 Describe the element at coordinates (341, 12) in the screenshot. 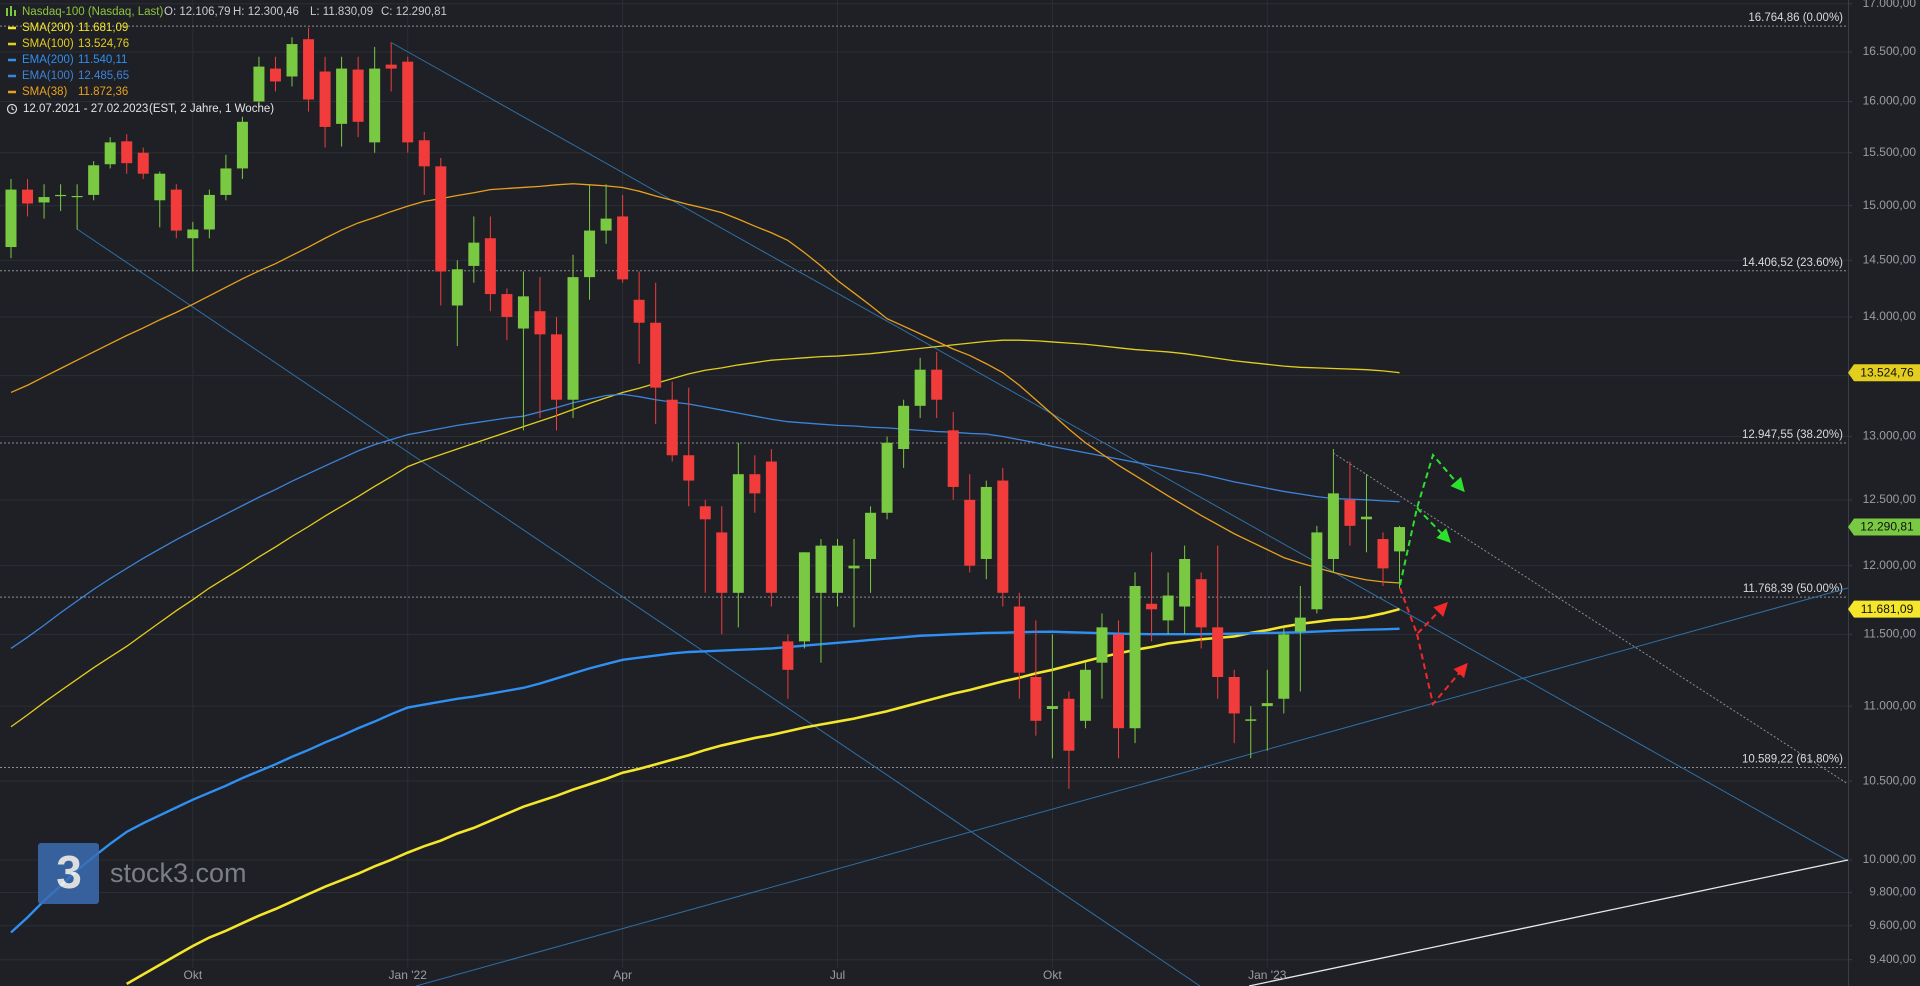

I see `ohlc-label: L: 11.830,09` at that location.